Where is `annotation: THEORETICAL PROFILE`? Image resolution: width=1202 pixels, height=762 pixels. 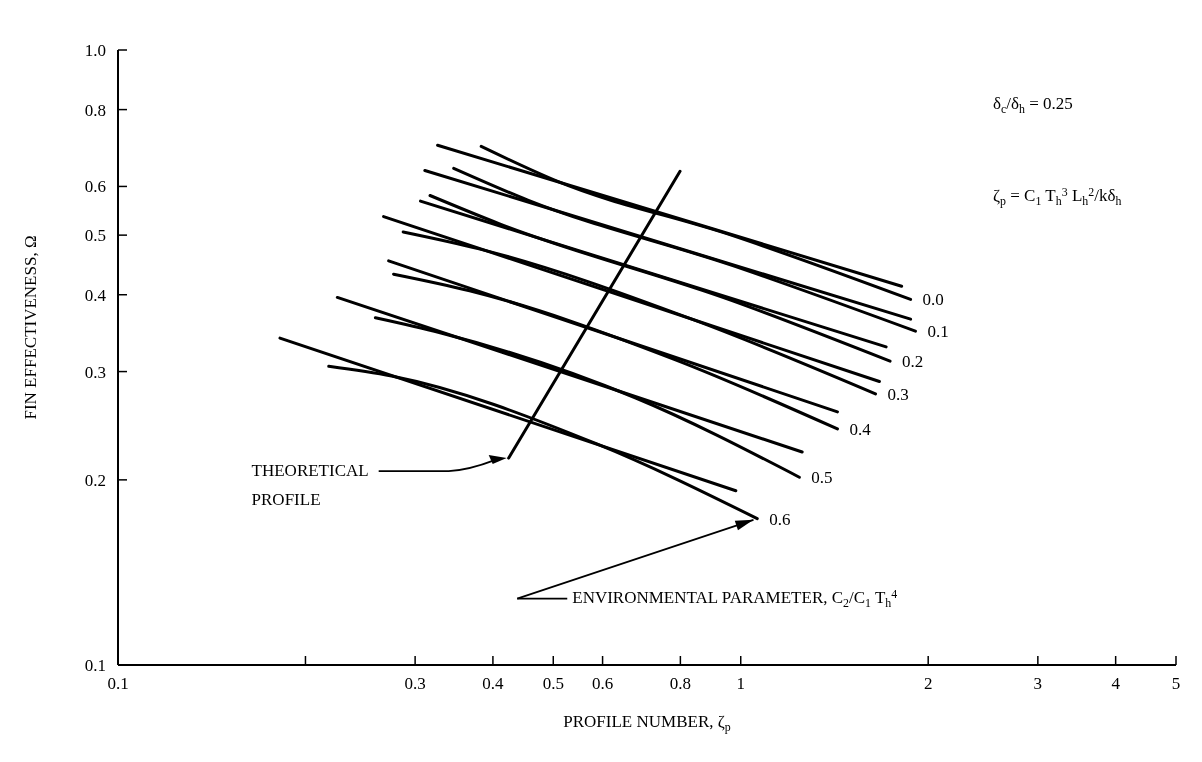
annotation: THEORETICAL PROFILE is located at coordinates (310, 485).